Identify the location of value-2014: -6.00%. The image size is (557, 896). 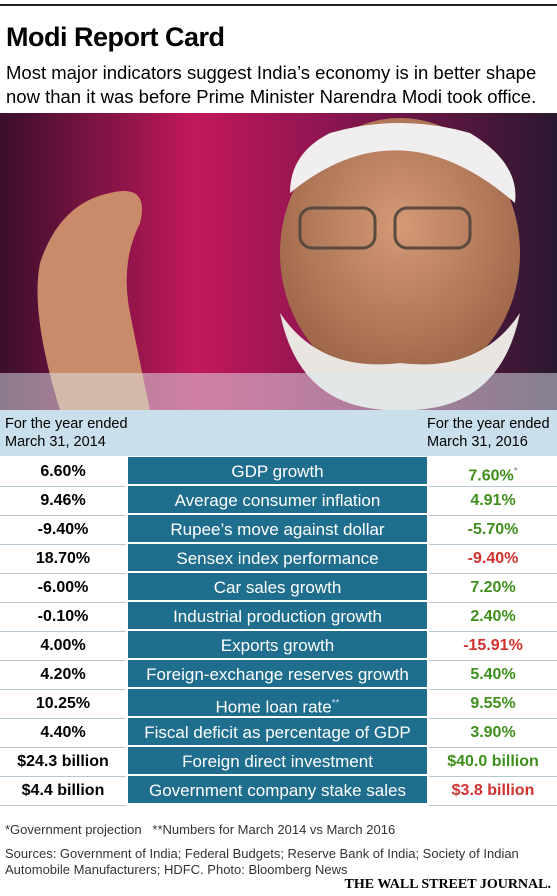
(63, 588).